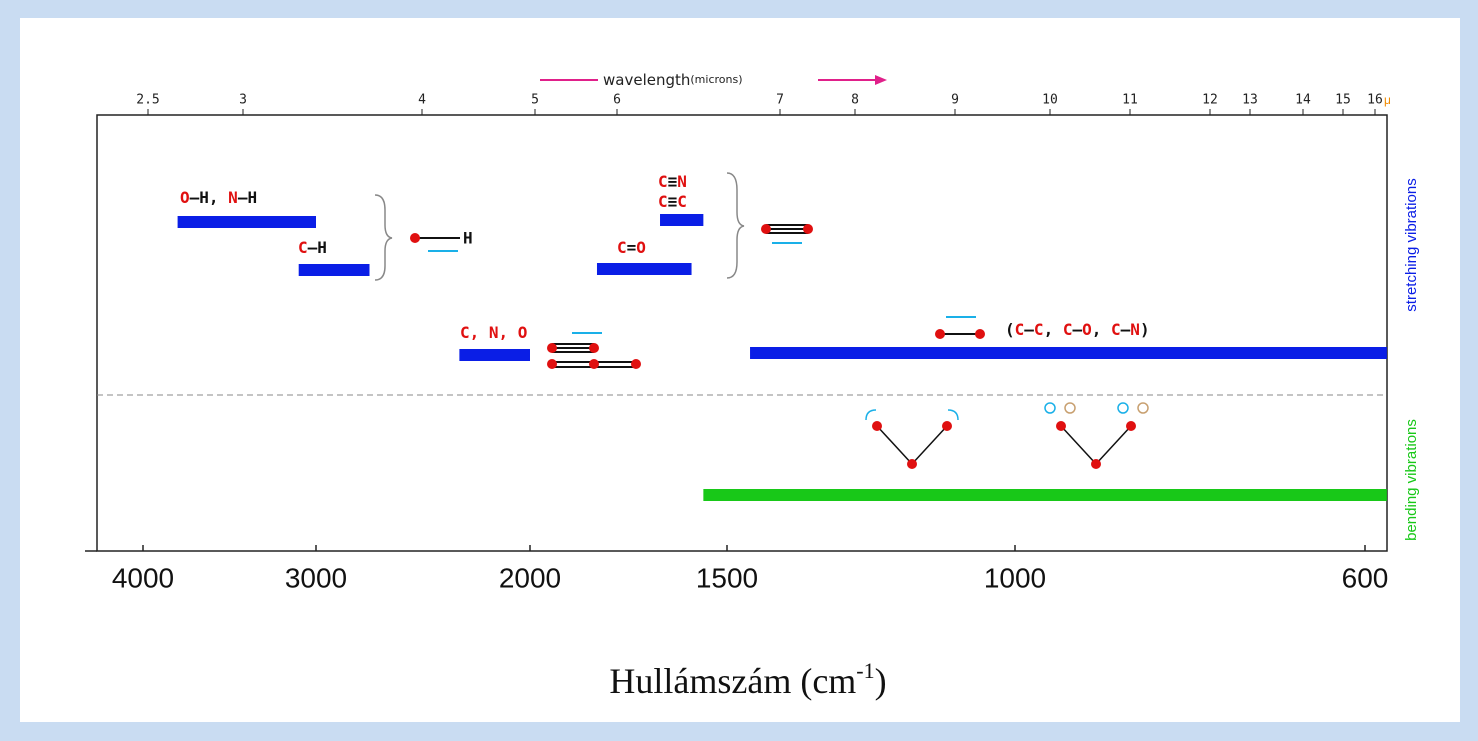  I want to click on range-label: C—H, so click(312, 247).